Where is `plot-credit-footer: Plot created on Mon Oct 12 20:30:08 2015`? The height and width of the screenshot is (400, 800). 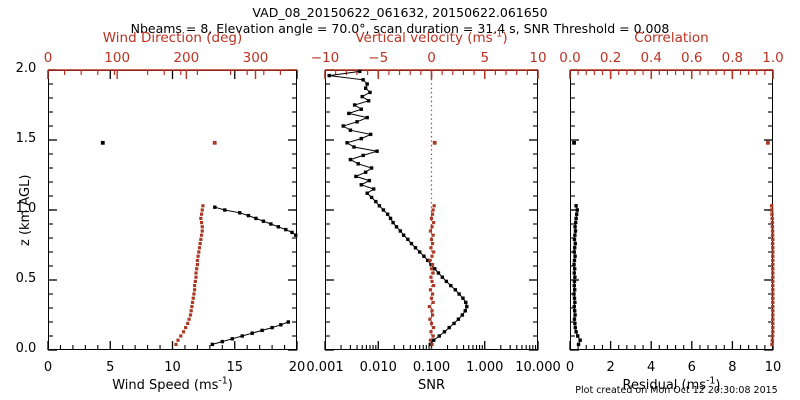 plot-credit-footer: Plot created on Mon Oct 12 20:30:08 2015 is located at coordinates (676, 390).